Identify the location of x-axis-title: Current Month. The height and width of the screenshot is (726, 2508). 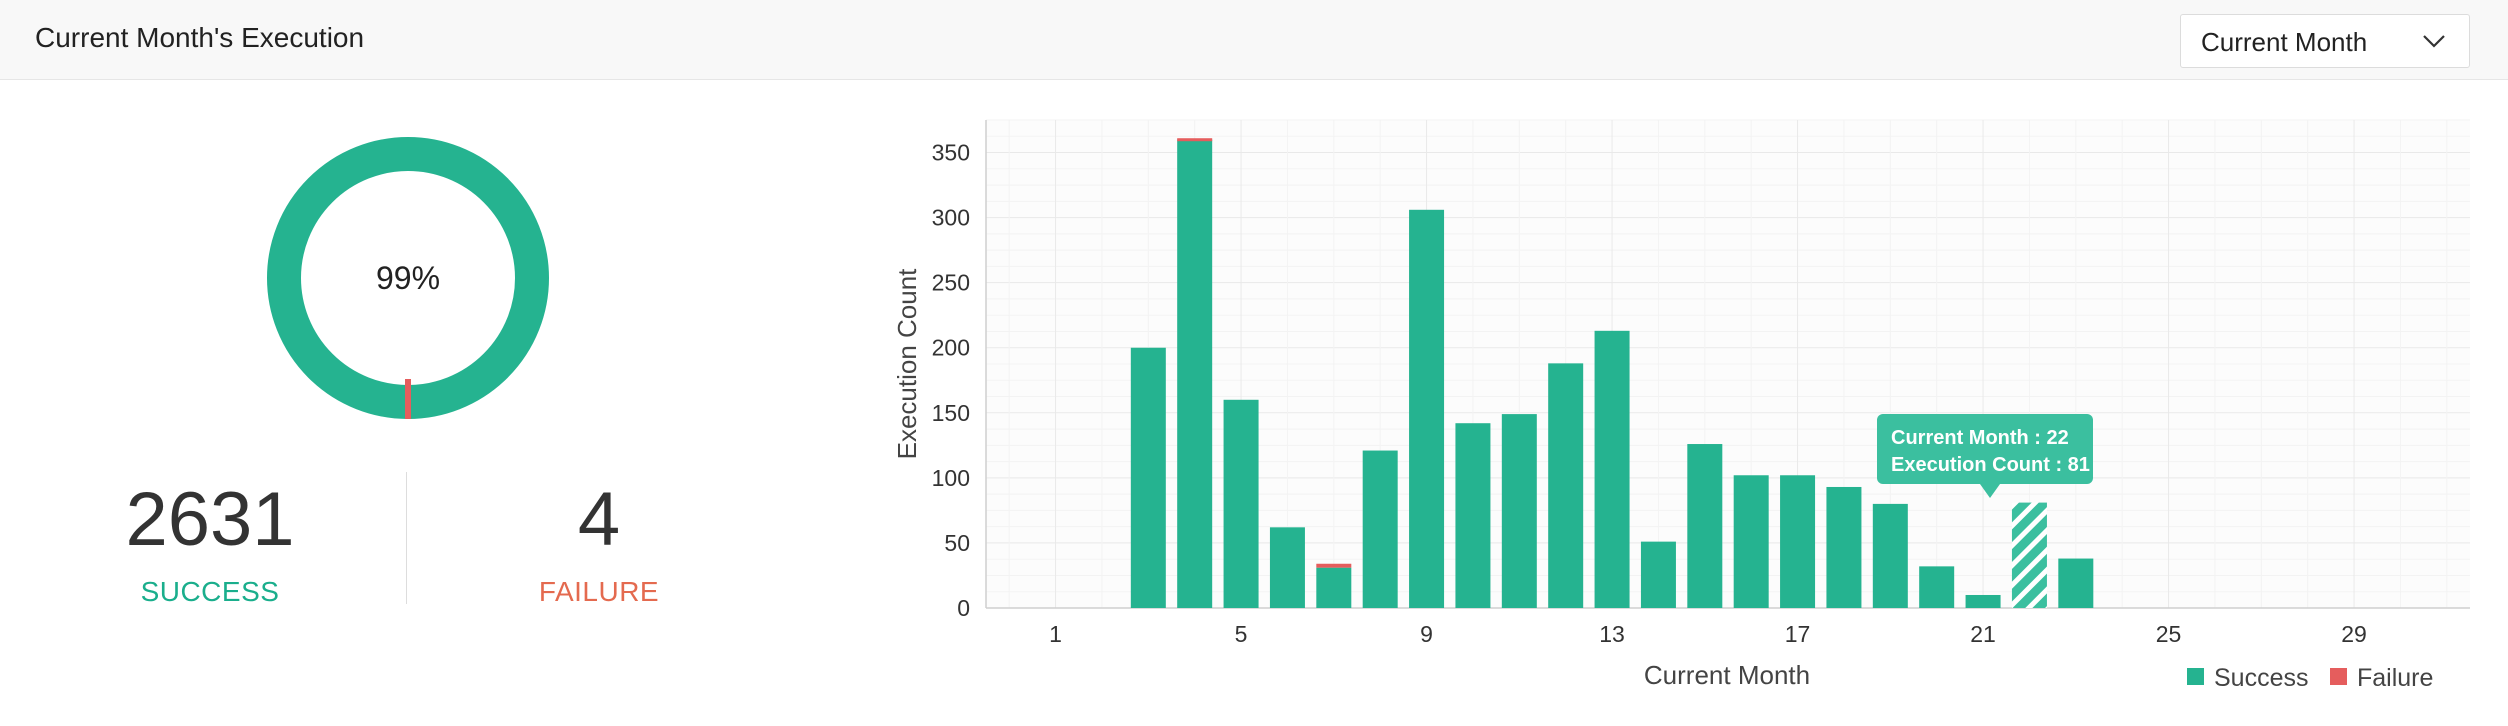
(1727, 675).